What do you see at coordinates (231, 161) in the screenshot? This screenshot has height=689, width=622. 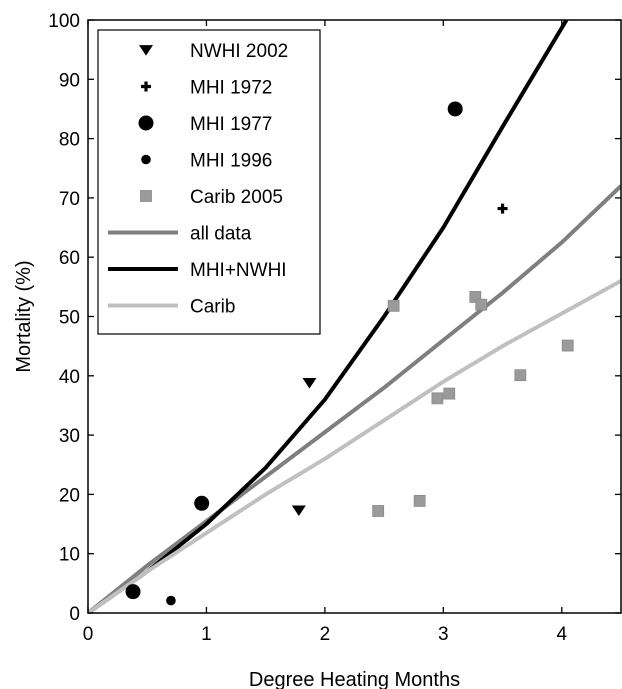 I see `legend-label-3: MHI 1996` at bounding box center [231, 161].